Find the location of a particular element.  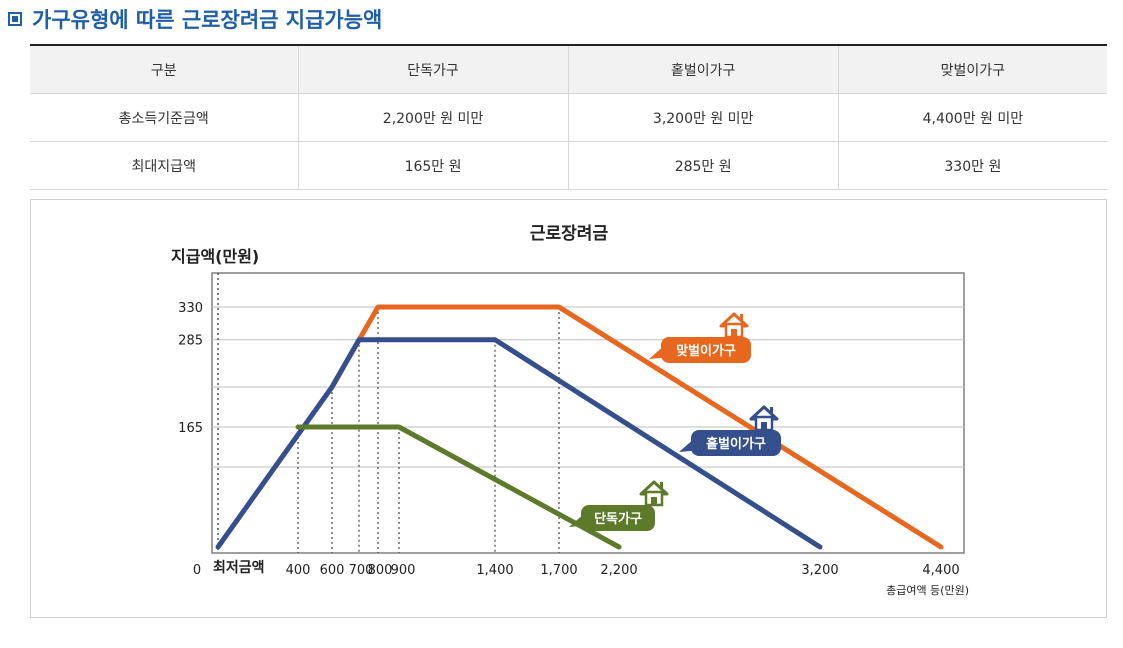

table-cell: 330만 원 is located at coordinates (972, 165).